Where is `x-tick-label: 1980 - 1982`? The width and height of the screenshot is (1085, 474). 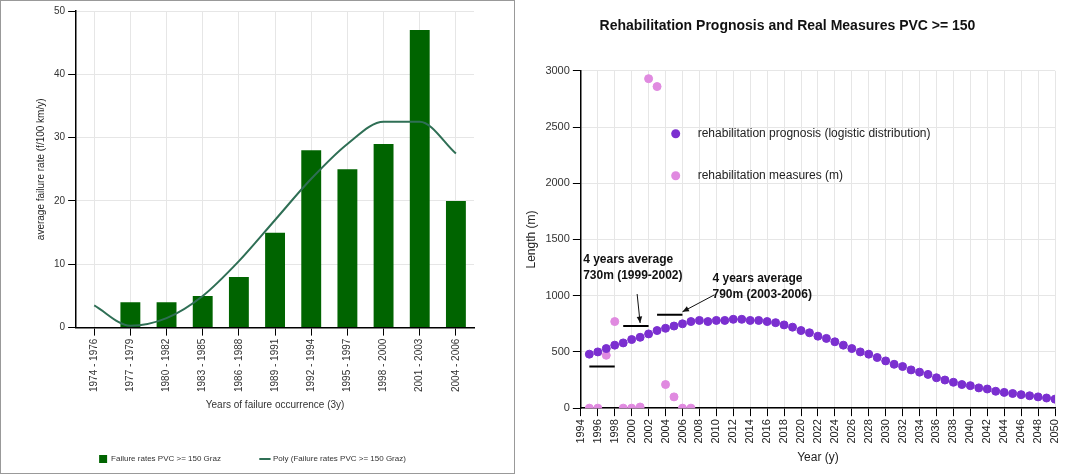 x-tick-label: 1980 - 1982 is located at coordinates (166, 365).